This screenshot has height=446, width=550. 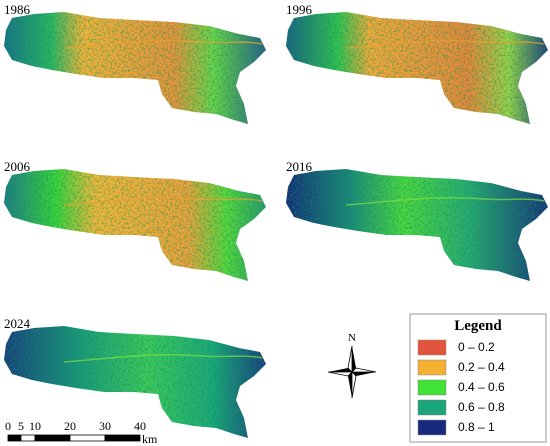 I want to click on scale-label: 5, so click(x=21, y=426).